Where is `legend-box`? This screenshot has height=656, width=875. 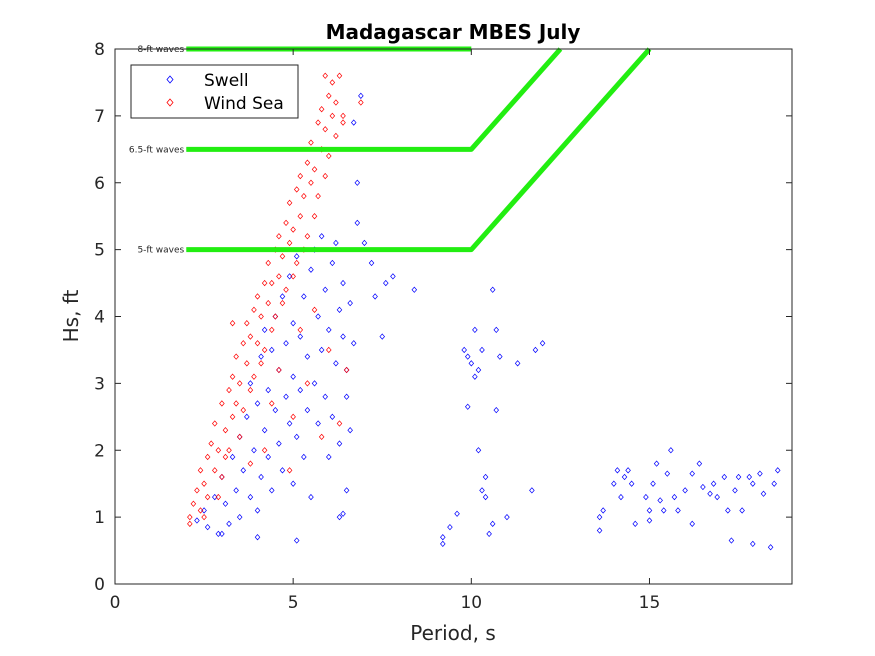 legend-box is located at coordinates (214, 91).